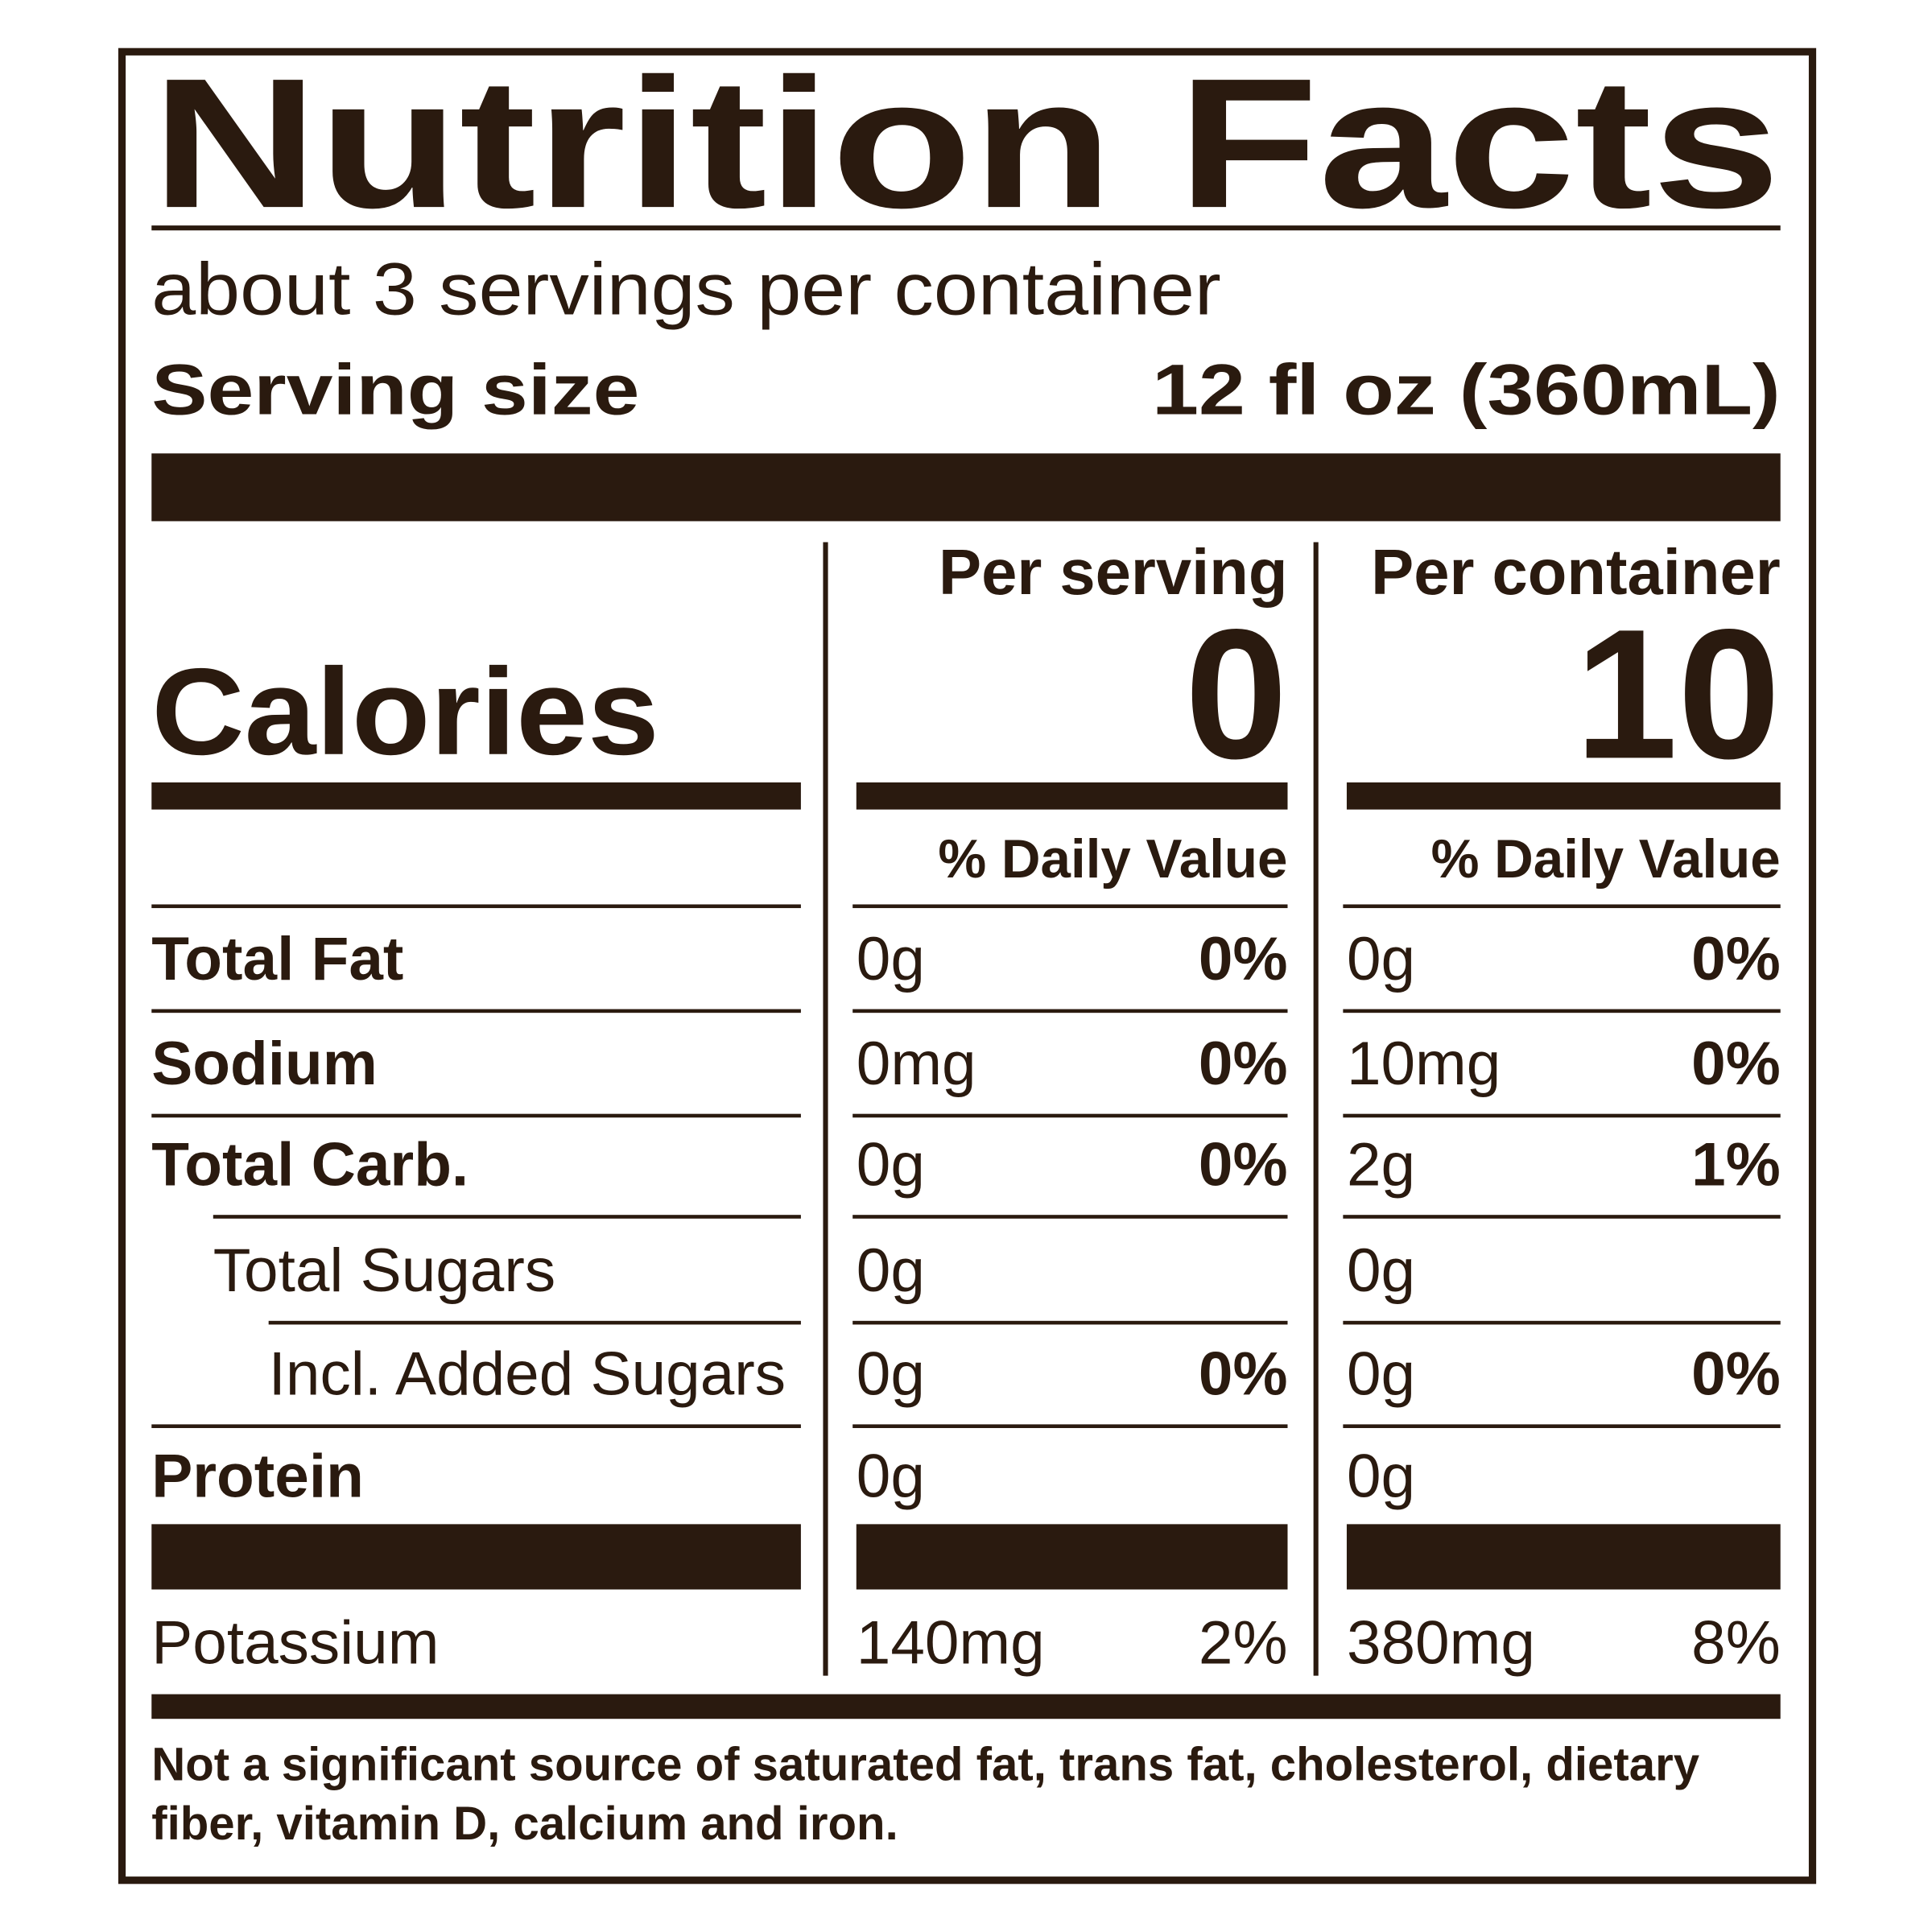  I want to click on title: Nutrition Facts, so click(966, 142).